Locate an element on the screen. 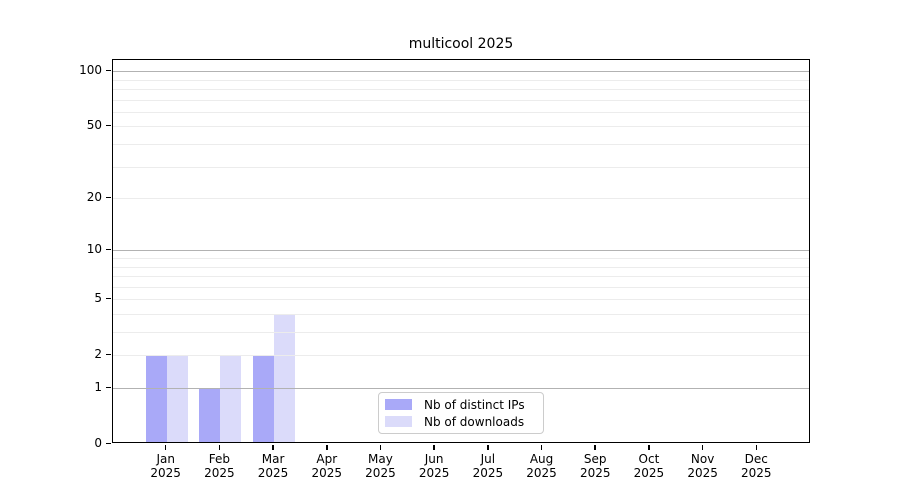  x-tick-label-jul: Jul 2025 is located at coordinates (488, 466).